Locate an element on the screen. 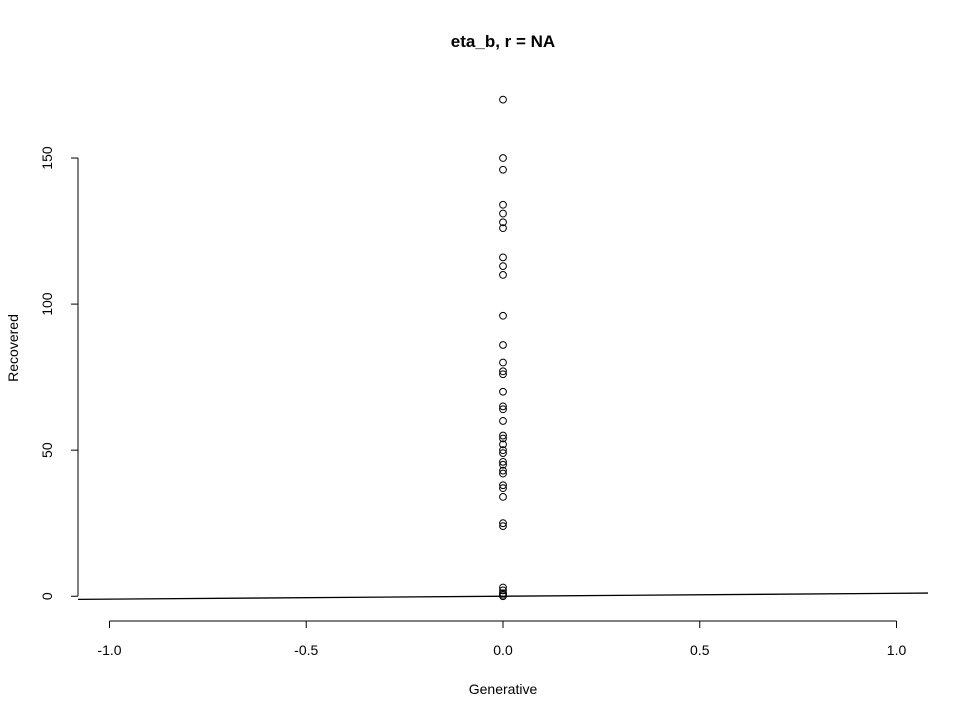 The image size is (968, 719). y-tick-label: 150 is located at coordinates (47, 158).